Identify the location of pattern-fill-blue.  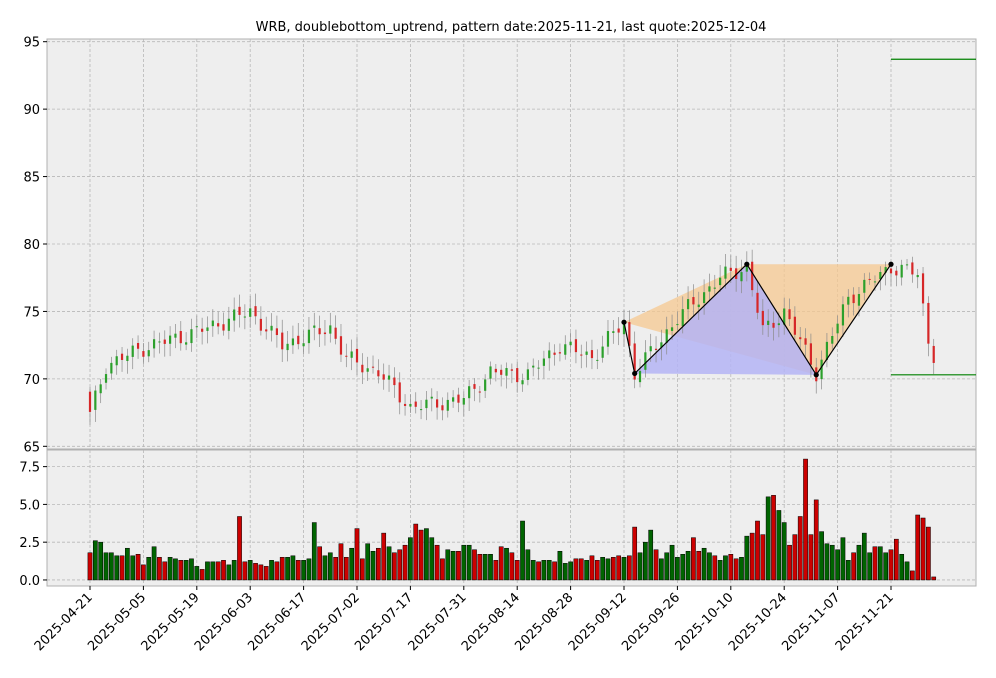
(725, 319).